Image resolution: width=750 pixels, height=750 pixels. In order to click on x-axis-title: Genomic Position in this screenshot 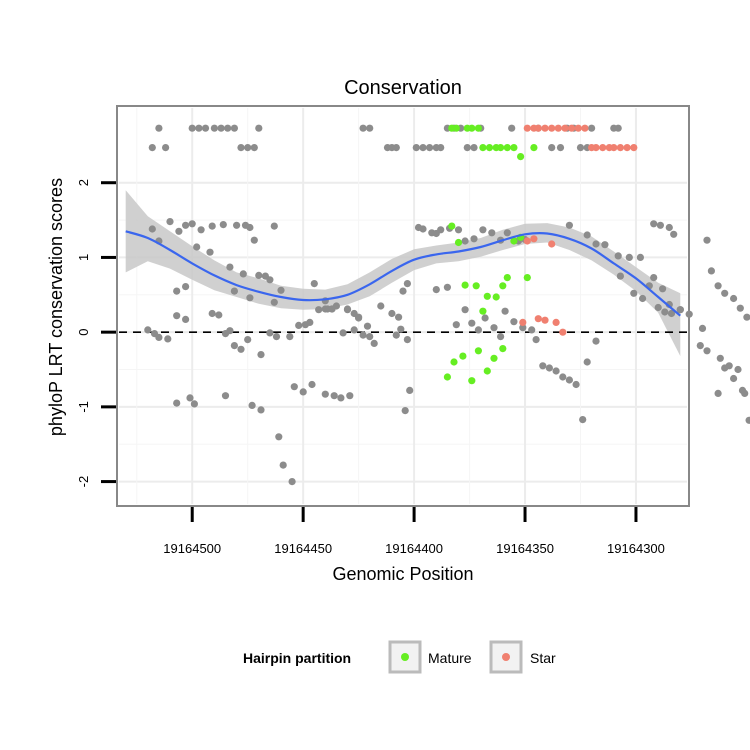, I will do `click(402, 574)`.